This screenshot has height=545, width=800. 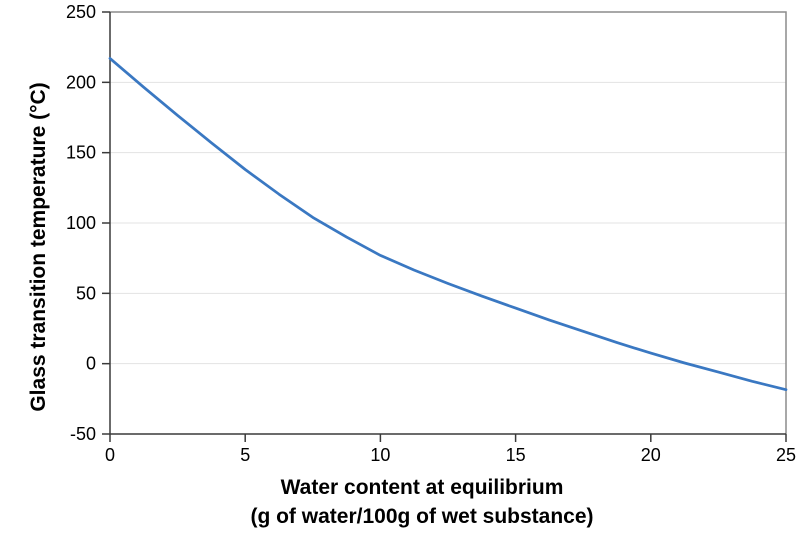 I want to click on x-tick-label: 20, so click(x=651, y=455).